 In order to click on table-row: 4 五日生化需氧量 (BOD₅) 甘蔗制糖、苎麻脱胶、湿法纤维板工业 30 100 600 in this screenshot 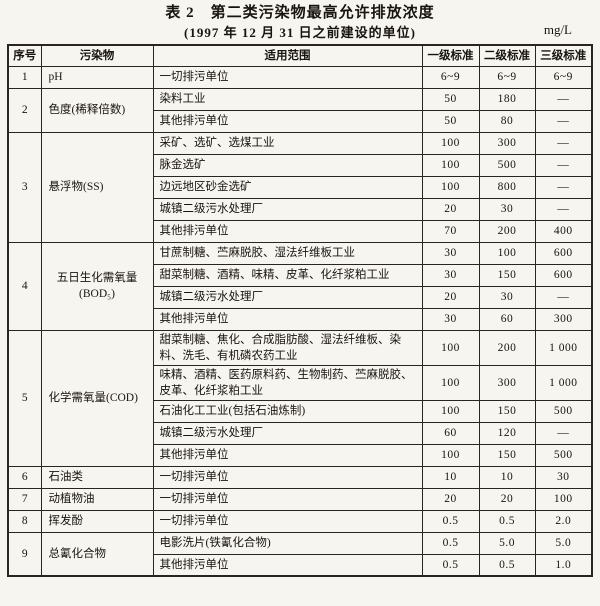, I will do `click(300, 286)`.